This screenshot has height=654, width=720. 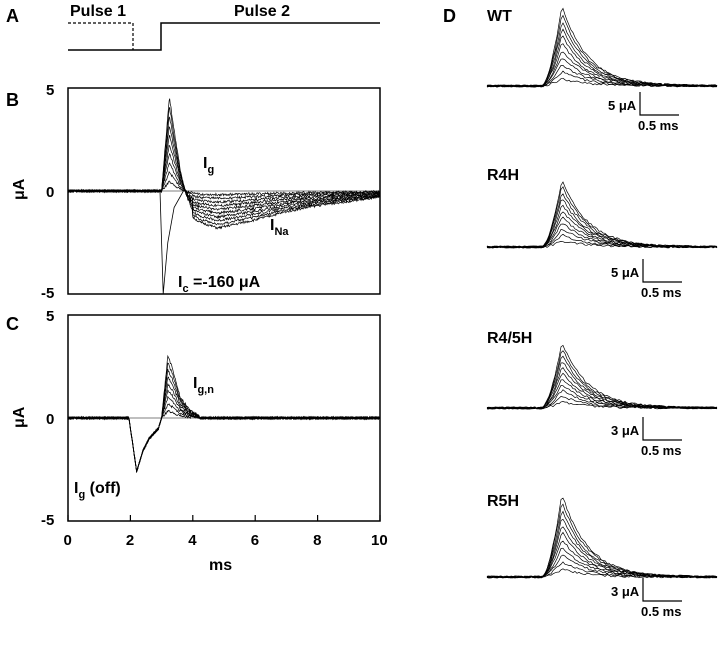 What do you see at coordinates (50, 90) in the screenshot?
I see `ytick-b-top: 5` at bounding box center [50, 90].